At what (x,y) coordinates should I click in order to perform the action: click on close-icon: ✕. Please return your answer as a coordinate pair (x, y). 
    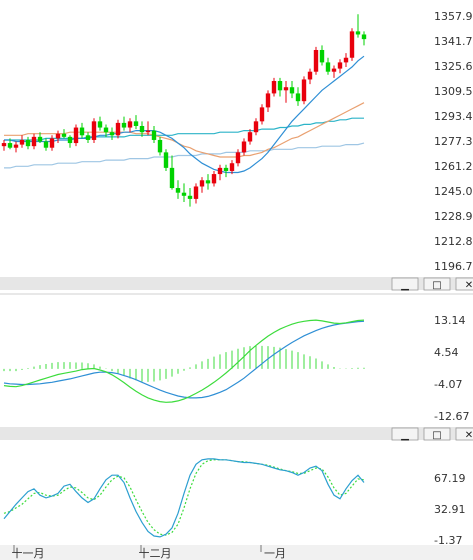
    Looking at the image, I should click on (469, 285).